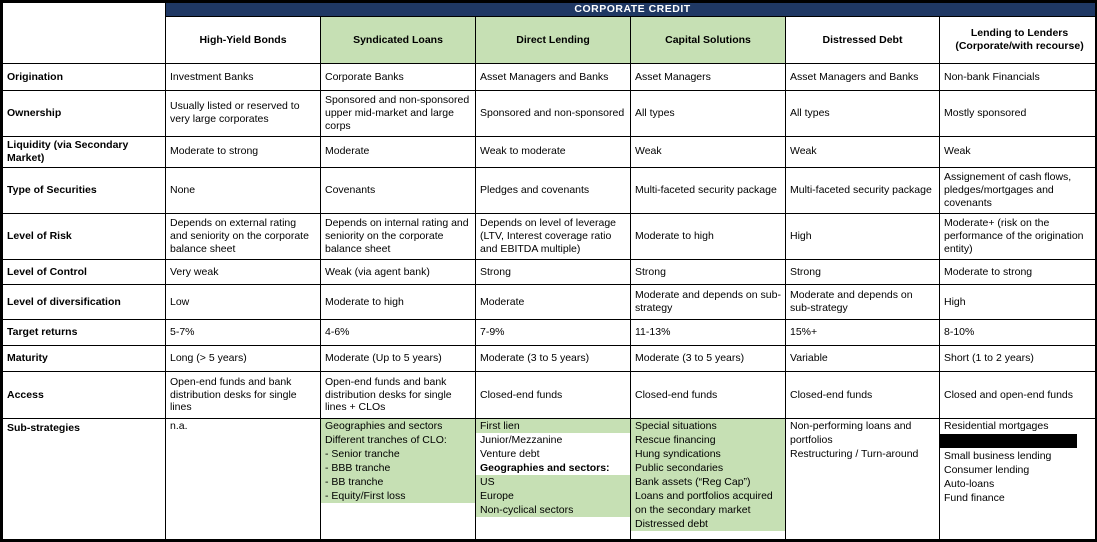 The image size is (1097, 542). What do you see at coordinates (84, 77) in the screenshot?
I see `row-label: Origination` at bounding box center [84, 77].